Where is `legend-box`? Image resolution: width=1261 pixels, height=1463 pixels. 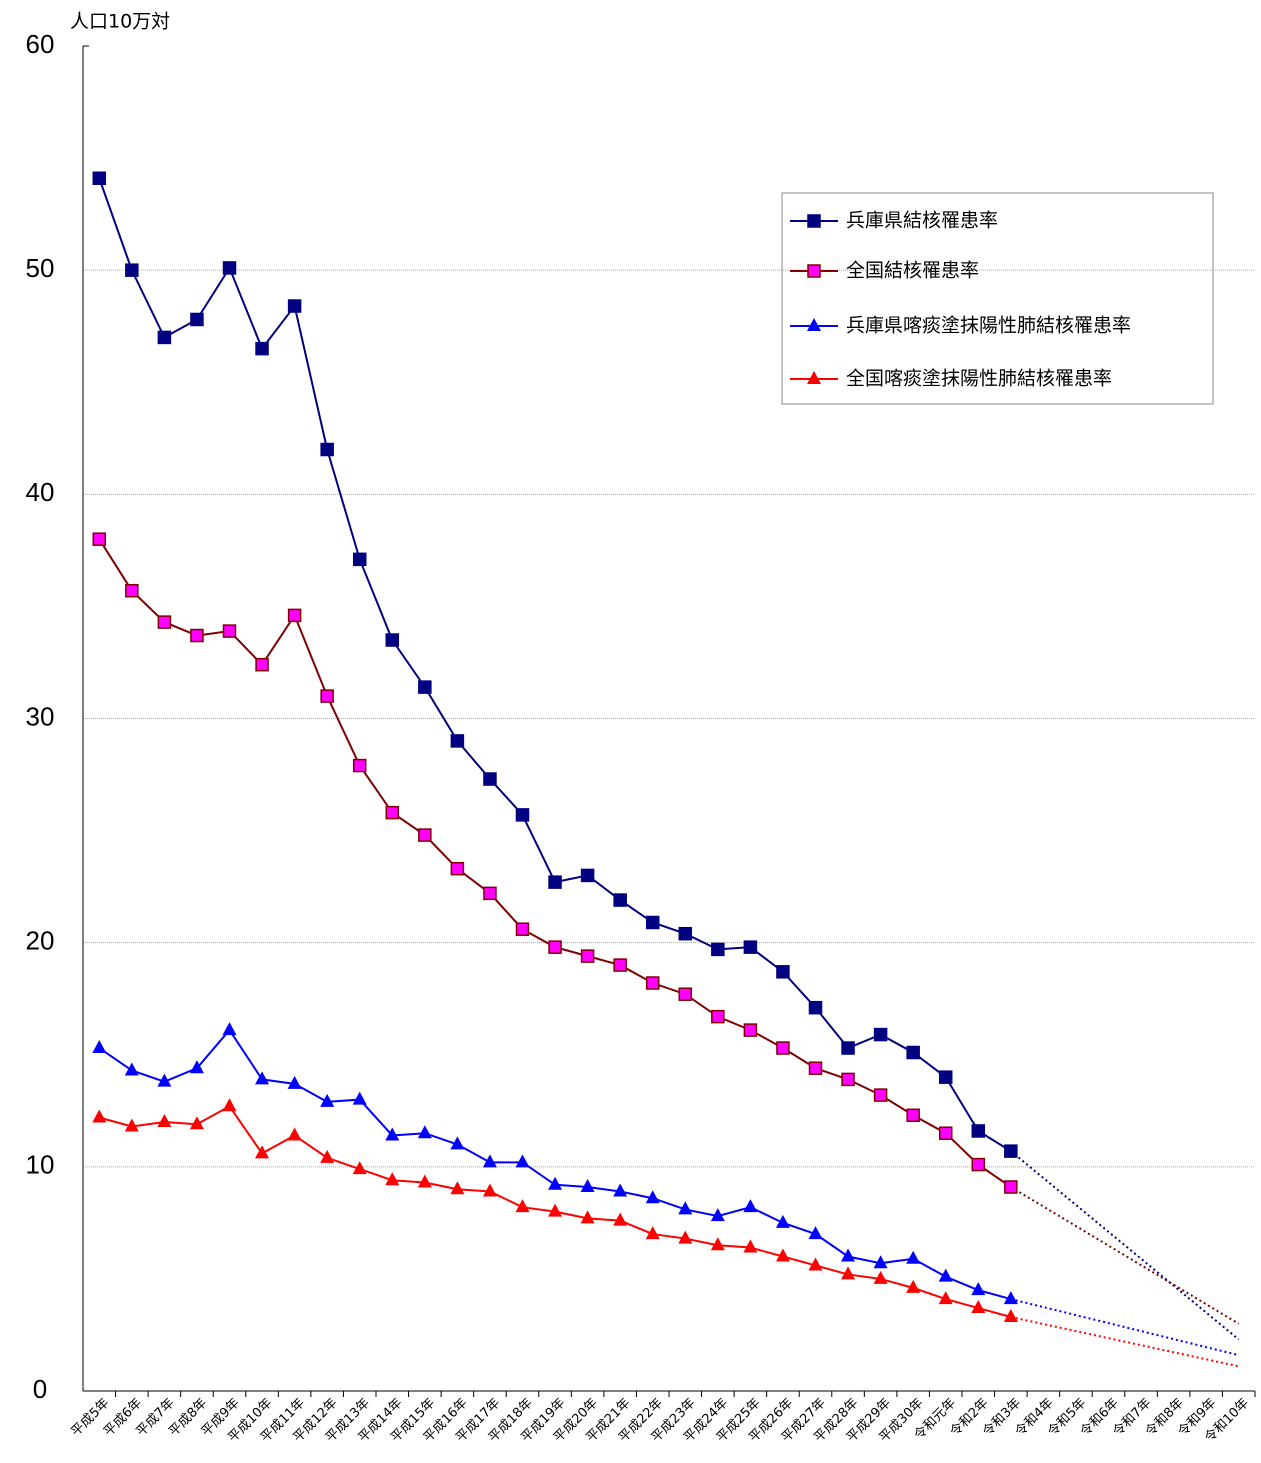
legend-box is located at coordinates (997, 298).